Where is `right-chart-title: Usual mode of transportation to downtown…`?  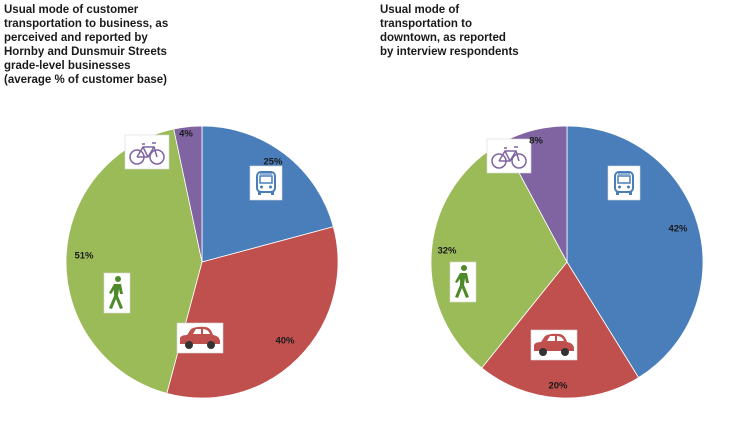
right-chart-title: Usual mode of transportation to downtown… is located at coordinates (449, 31).